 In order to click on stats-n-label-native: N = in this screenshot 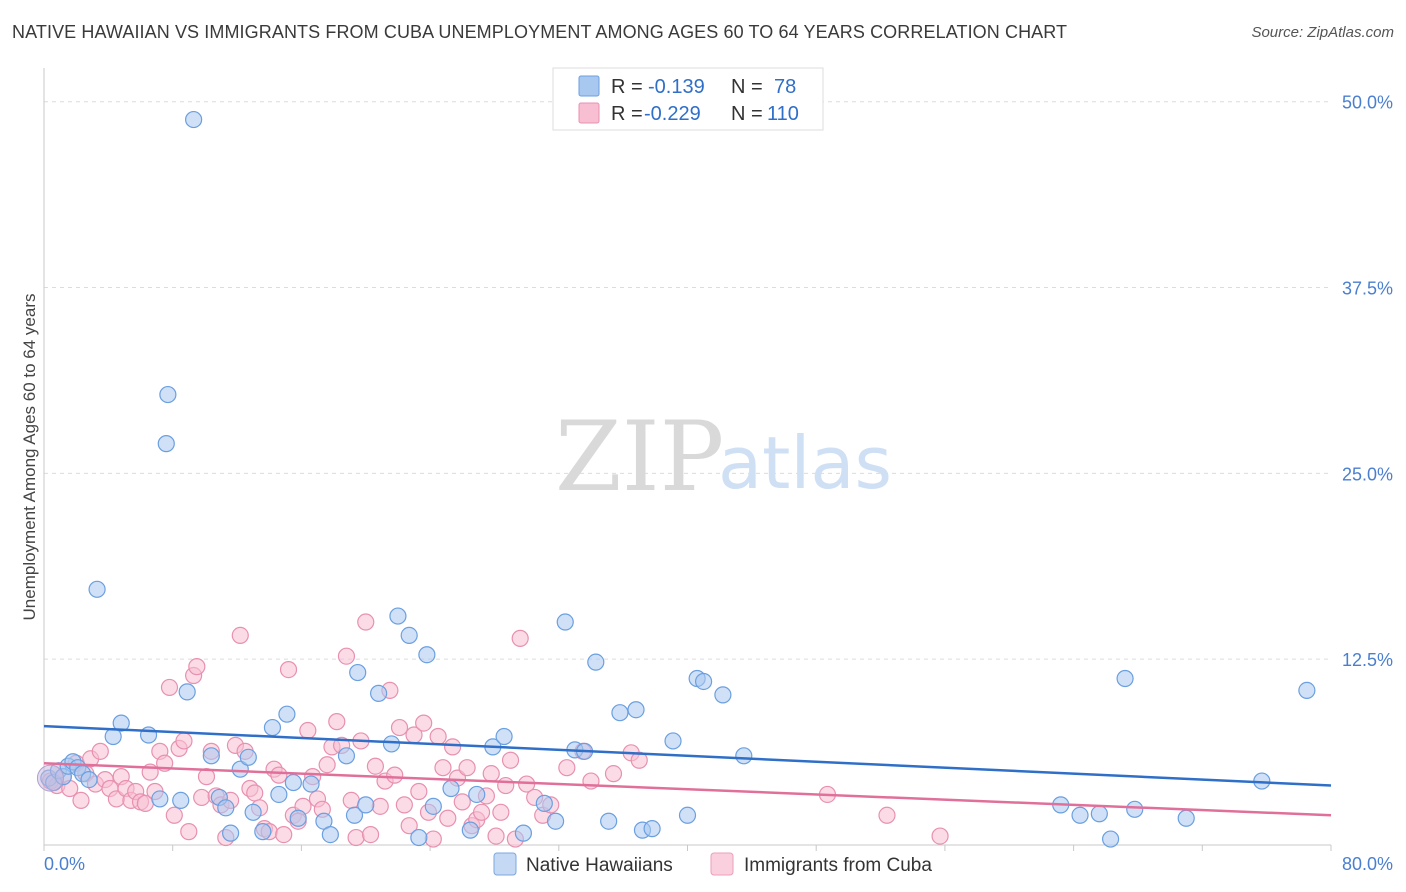, I will do `click(747, 87)`.